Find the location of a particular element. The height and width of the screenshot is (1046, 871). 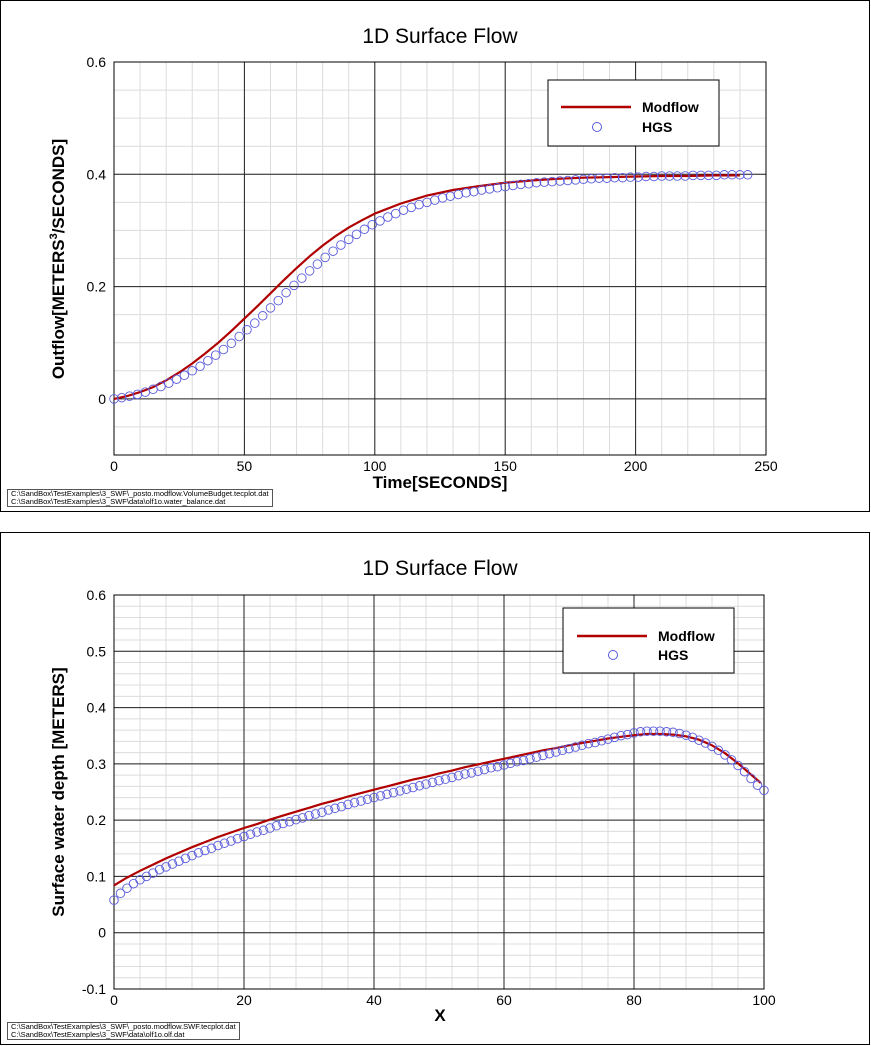

x-tick-label: 100 is located at coordinates (375, 466).